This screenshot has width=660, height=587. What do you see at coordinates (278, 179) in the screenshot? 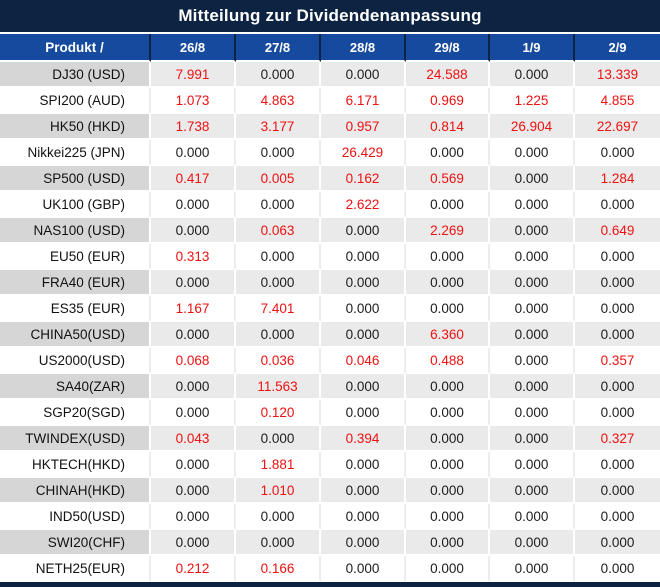
I see `value-cell: 0.005` at bounding box center [278, 179].